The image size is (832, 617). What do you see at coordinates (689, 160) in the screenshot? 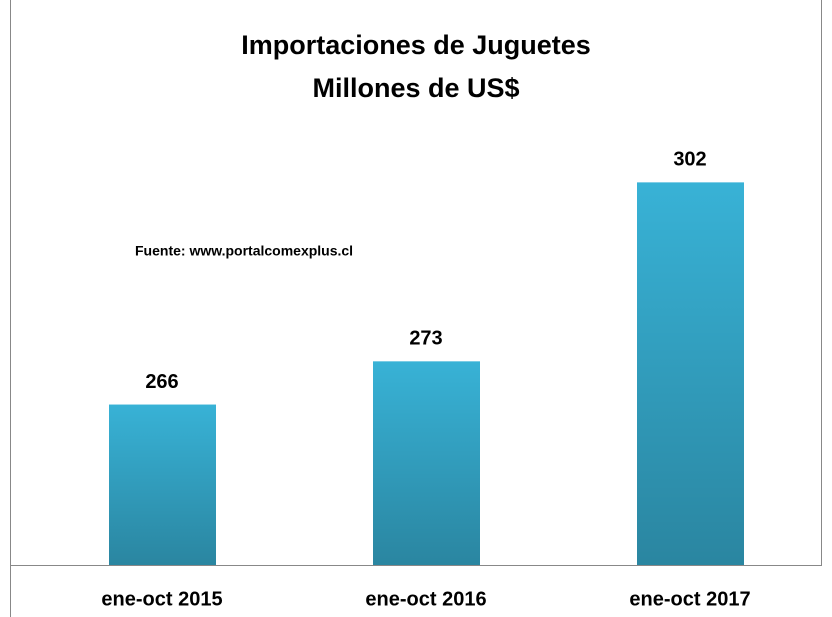
I see `value-label: 302` at bounding box center [689, 160].